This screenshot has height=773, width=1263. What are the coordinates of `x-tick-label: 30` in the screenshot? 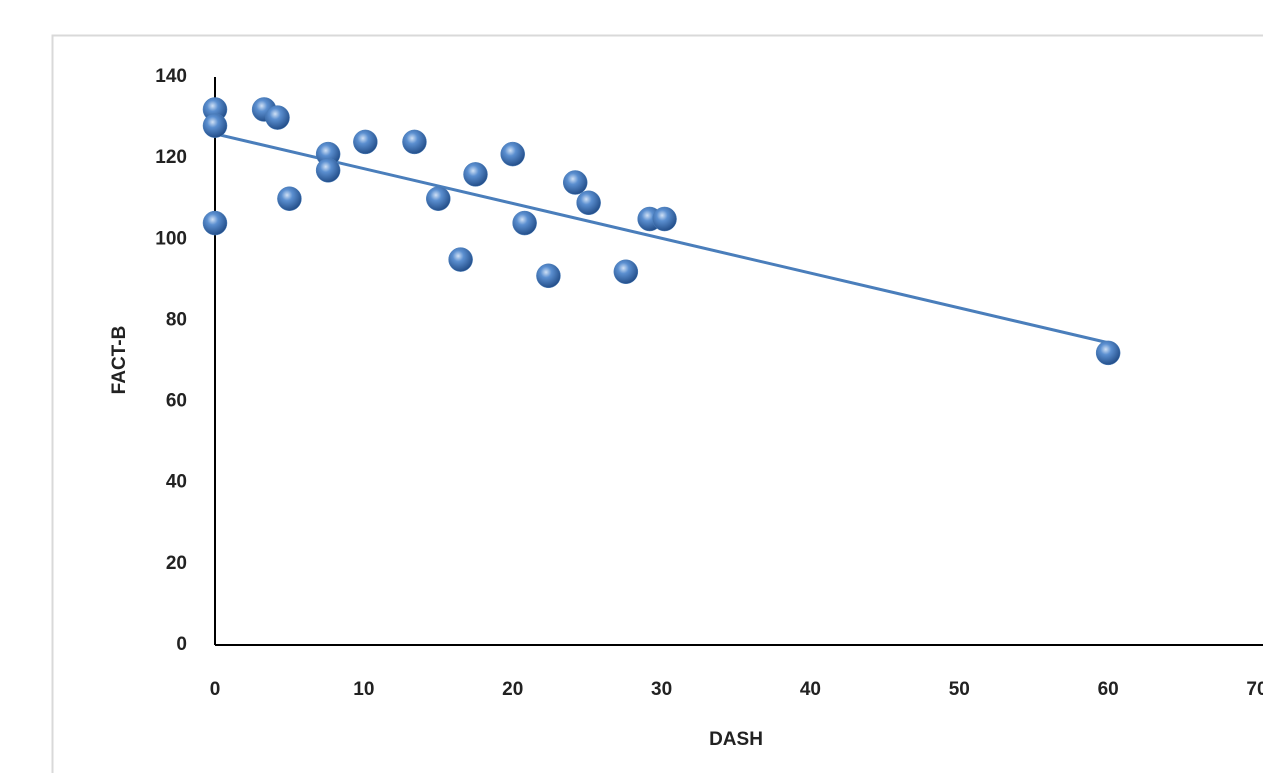 It's located at (661, 689).